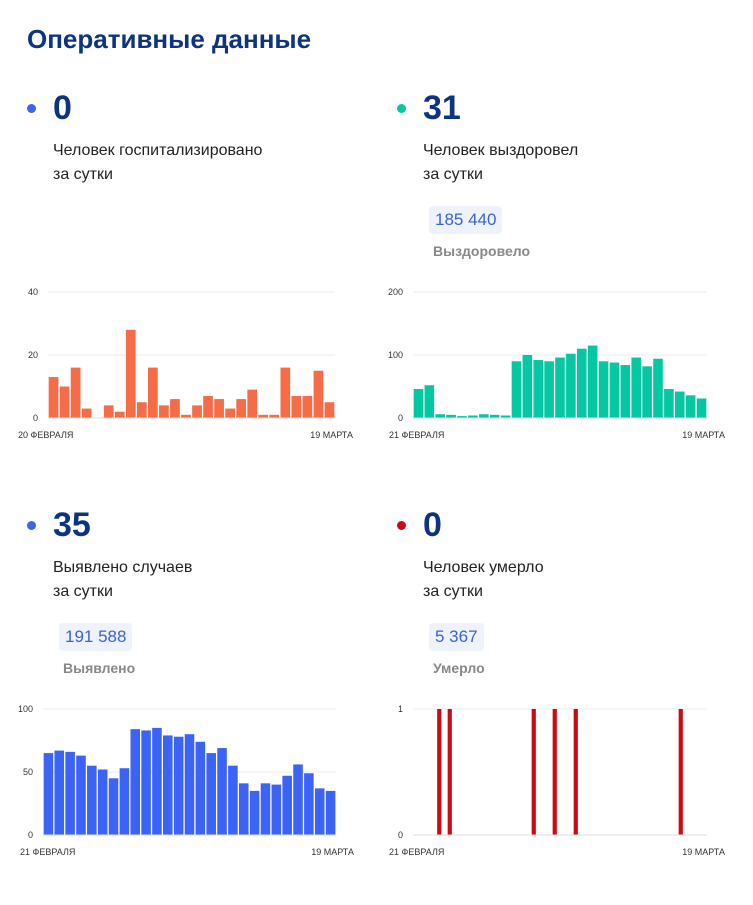  What do you see at coordinates (158, 150) in the screenshot?
I see `hospitalized-desc-line1: Человек госпитализировано` at bounding box center [158, 150].